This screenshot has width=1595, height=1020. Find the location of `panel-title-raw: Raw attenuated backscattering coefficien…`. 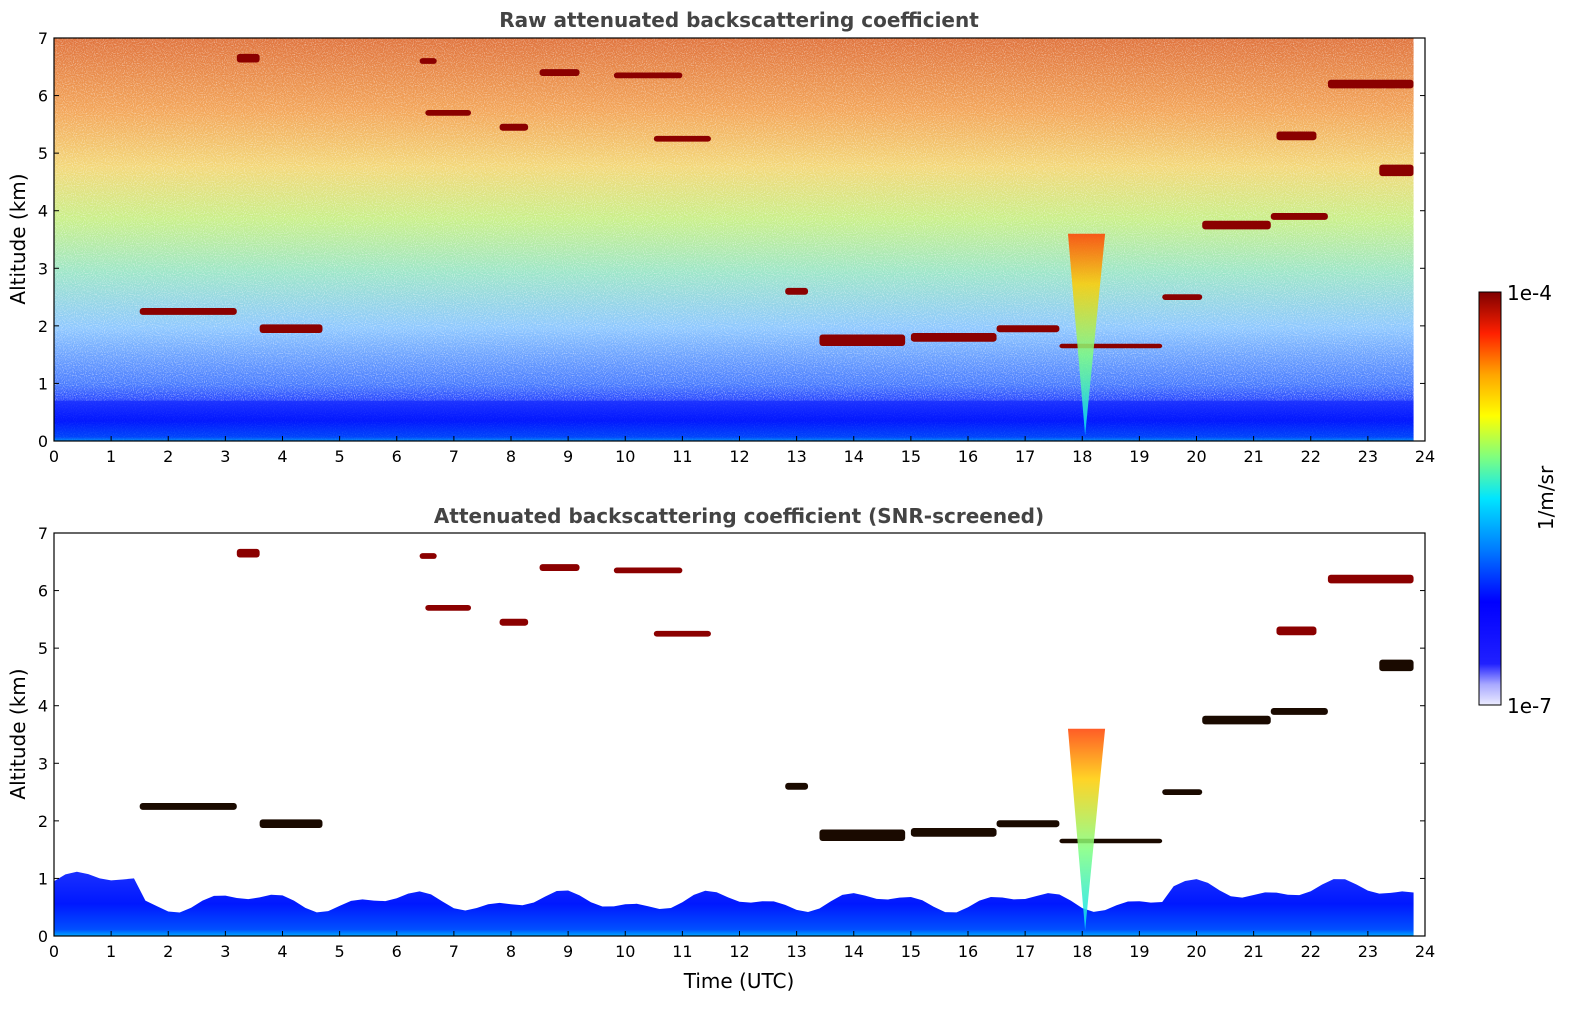

panel-title-raw: Raw attenuated backscattering coefficien… is located at coordinates (739, 20).